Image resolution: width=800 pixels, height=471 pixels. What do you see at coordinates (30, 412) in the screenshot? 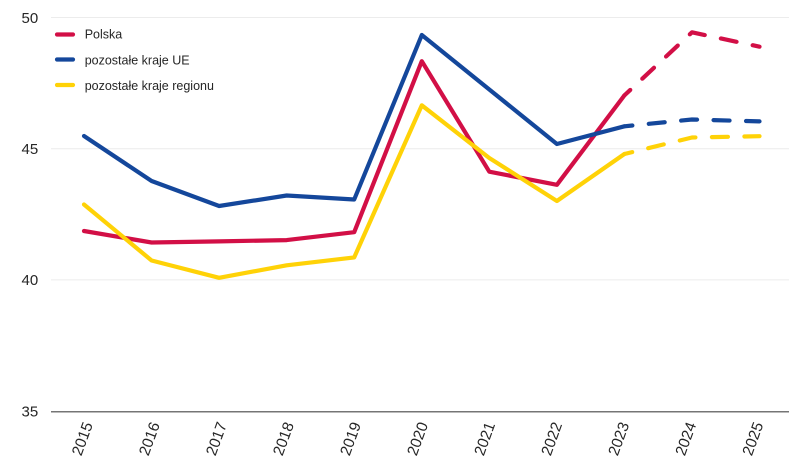
I see `svg-text: 35` at bounding box center [30, 412].